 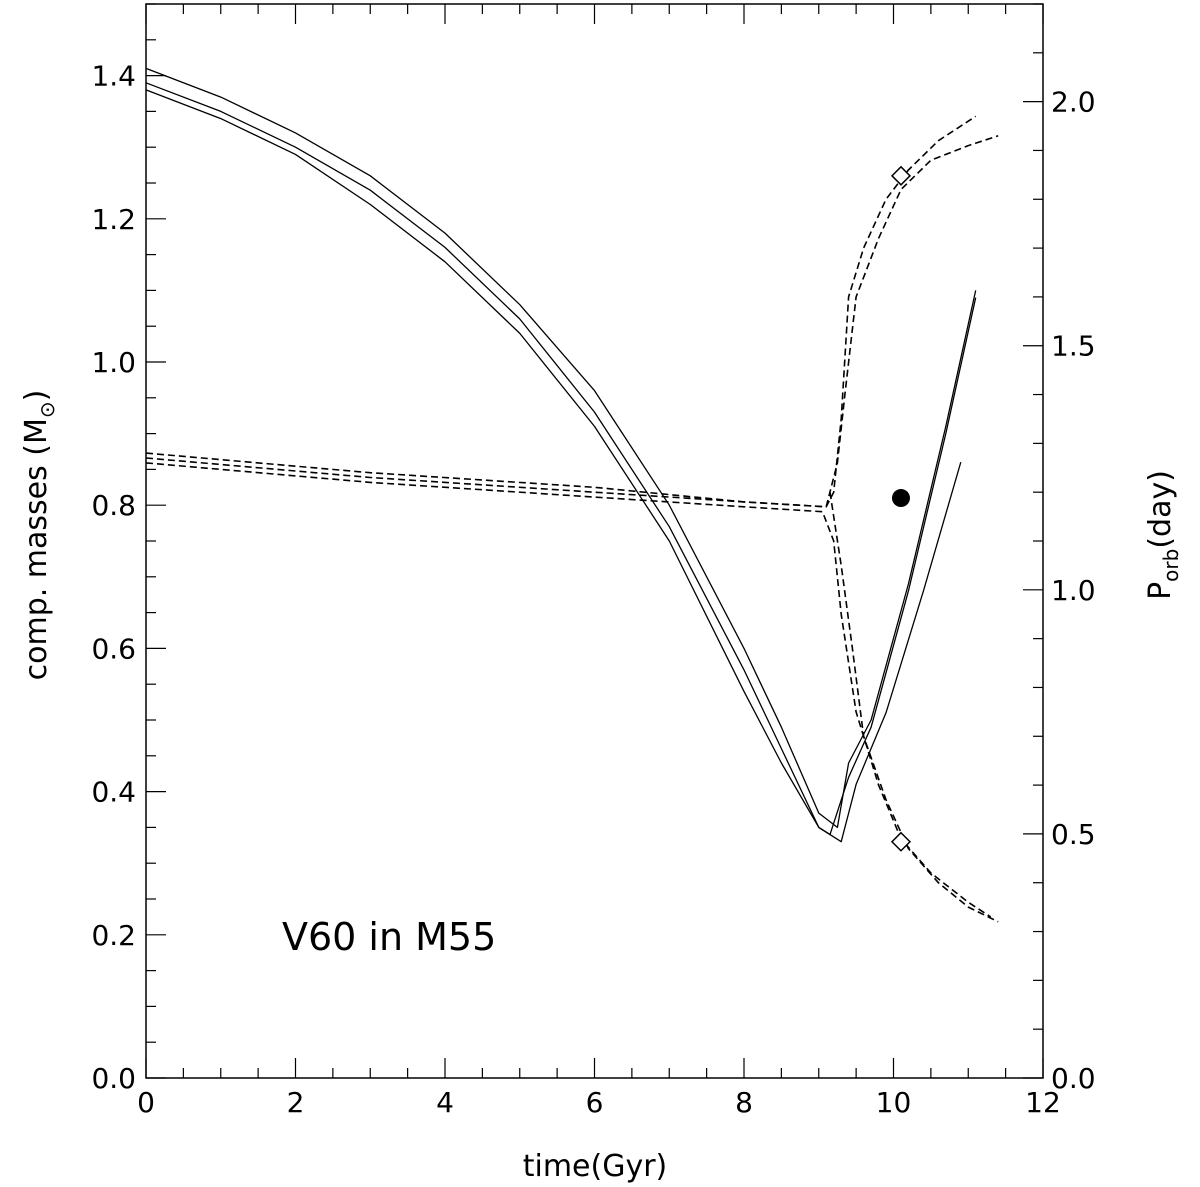 I want to click on y-left-tick-label: 1.4, so click(x=113, y=76).